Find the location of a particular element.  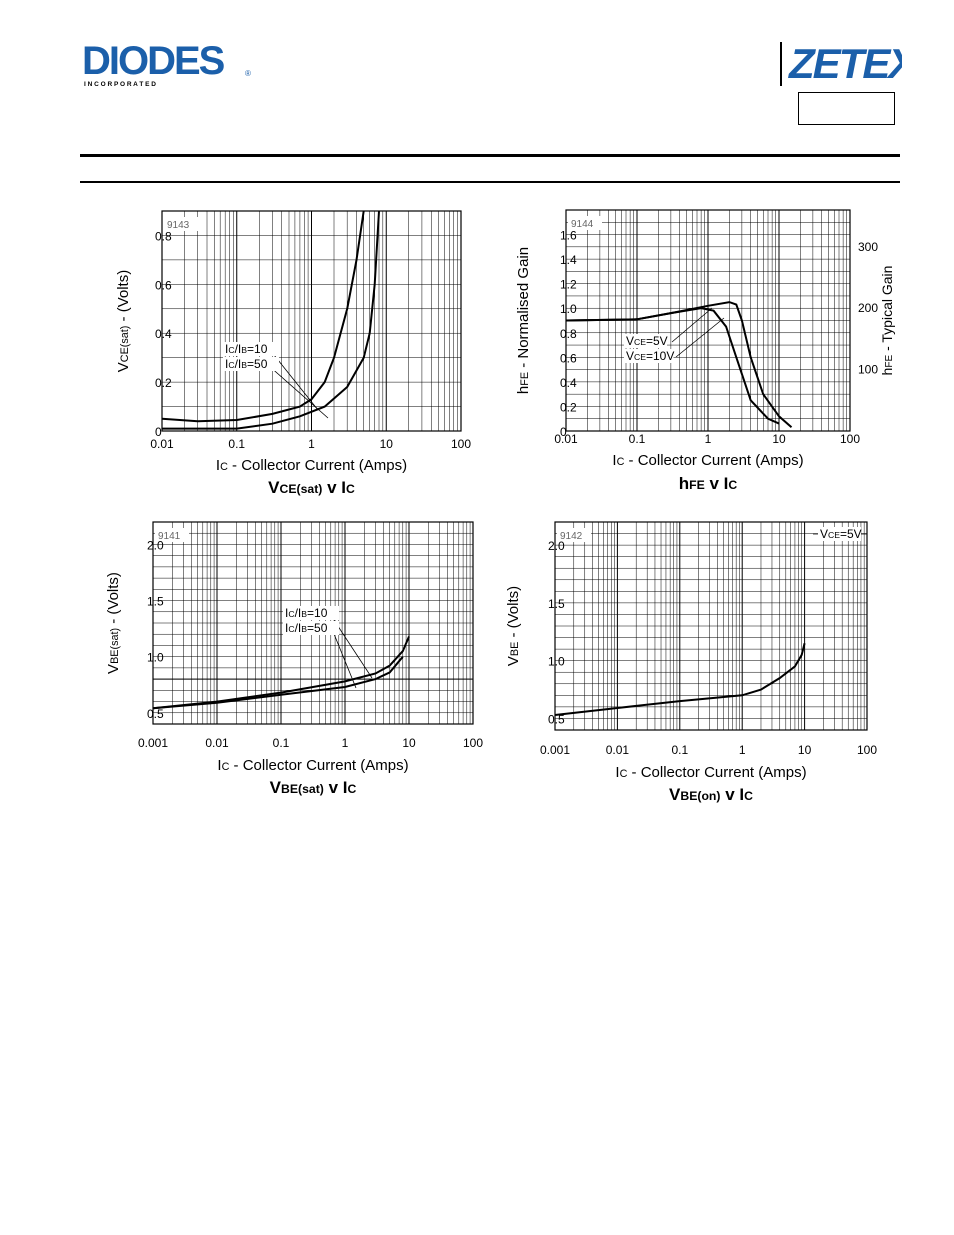

part-number-box is located at coordinates (846, 108).